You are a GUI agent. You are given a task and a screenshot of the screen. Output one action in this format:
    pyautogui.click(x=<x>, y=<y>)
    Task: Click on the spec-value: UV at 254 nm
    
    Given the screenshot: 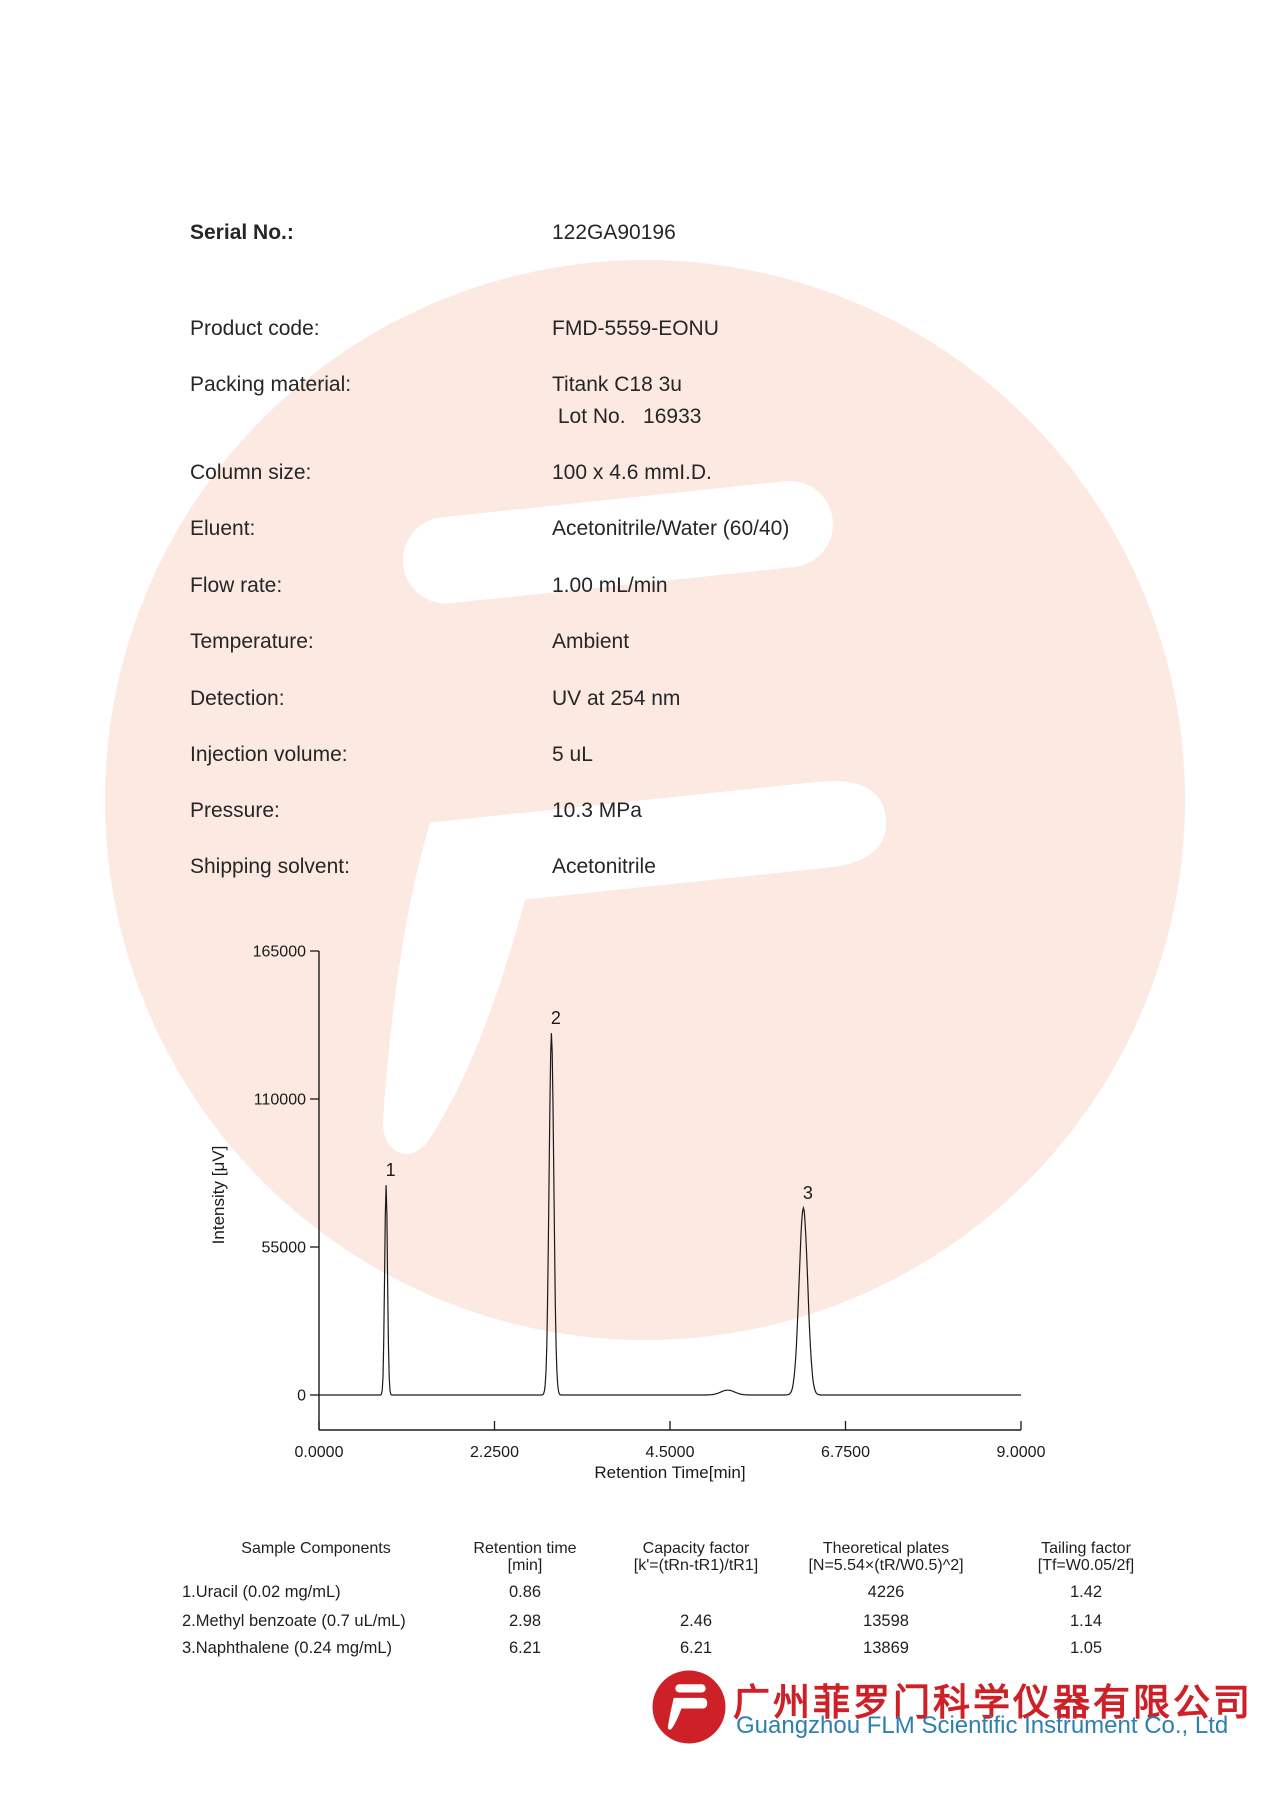 What is the action you would take?
    pyautogui.click(x=616, y=698)
    